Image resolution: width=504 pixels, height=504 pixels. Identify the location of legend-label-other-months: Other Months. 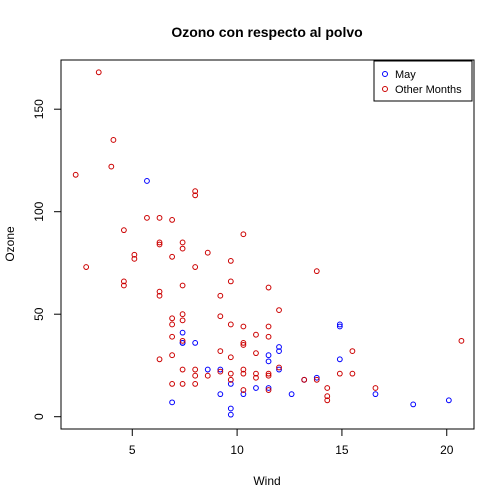
(428, 90).